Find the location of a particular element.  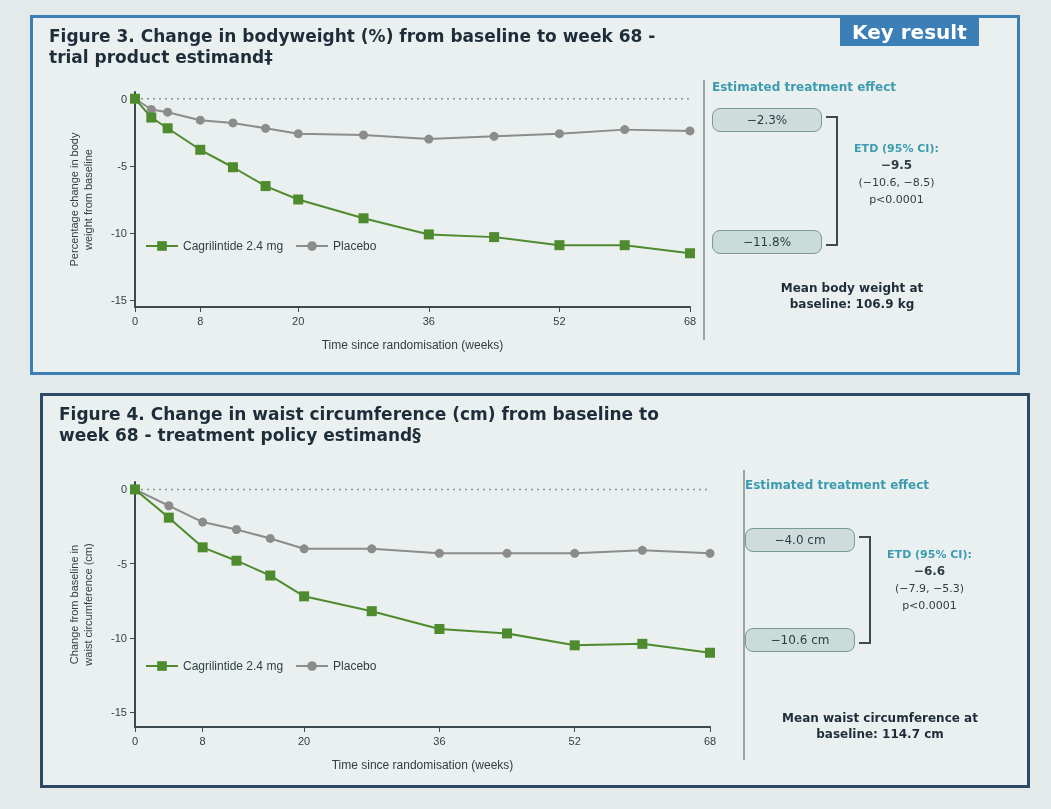

text: −10.6 cm is located at coordinates (800, 640).